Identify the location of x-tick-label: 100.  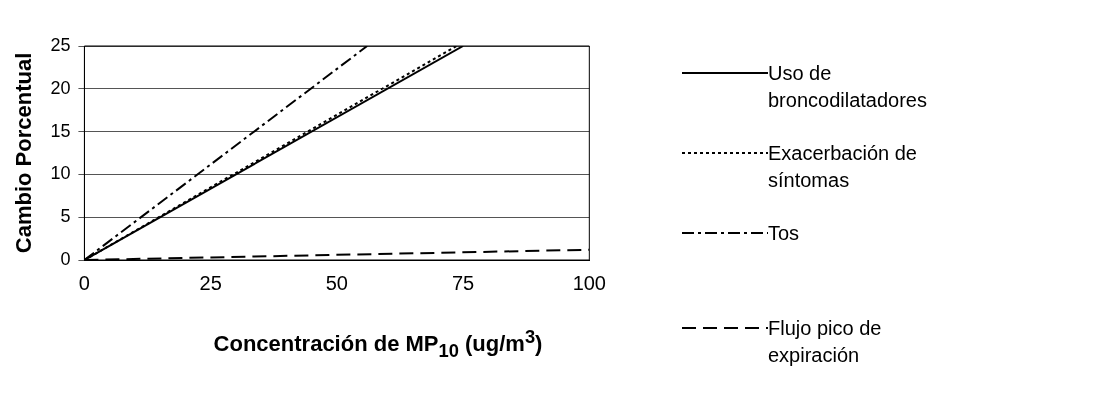
(589, 282).